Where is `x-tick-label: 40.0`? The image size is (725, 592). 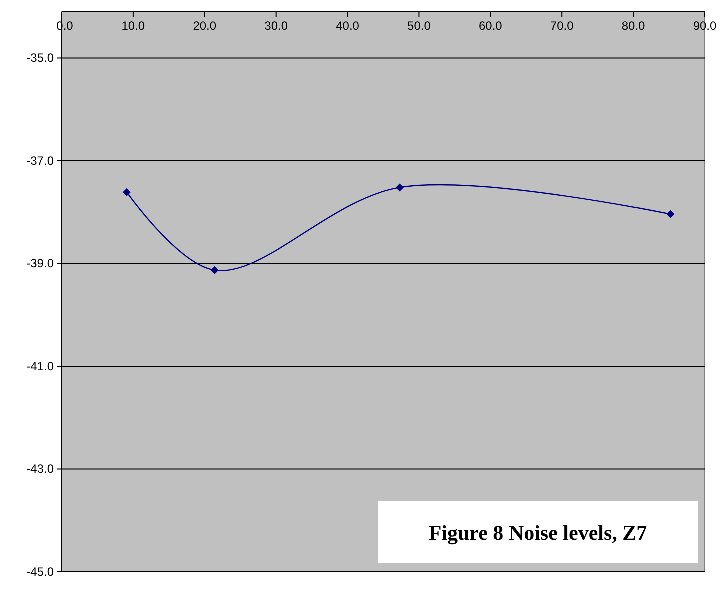 x-tick-label: 40.0 is located at coordinates (348, 26).